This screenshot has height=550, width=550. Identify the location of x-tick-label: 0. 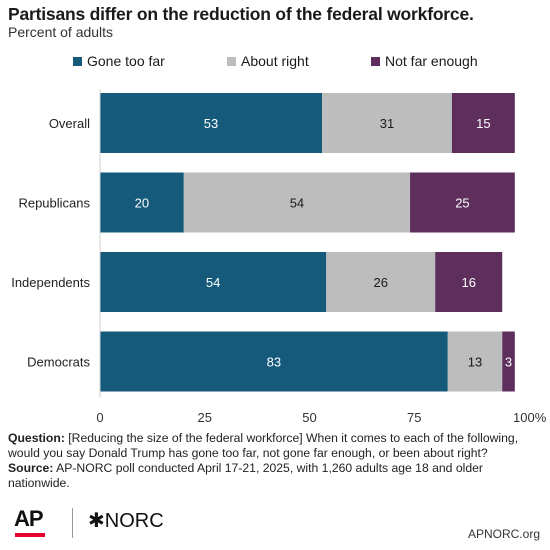
(99, 417).